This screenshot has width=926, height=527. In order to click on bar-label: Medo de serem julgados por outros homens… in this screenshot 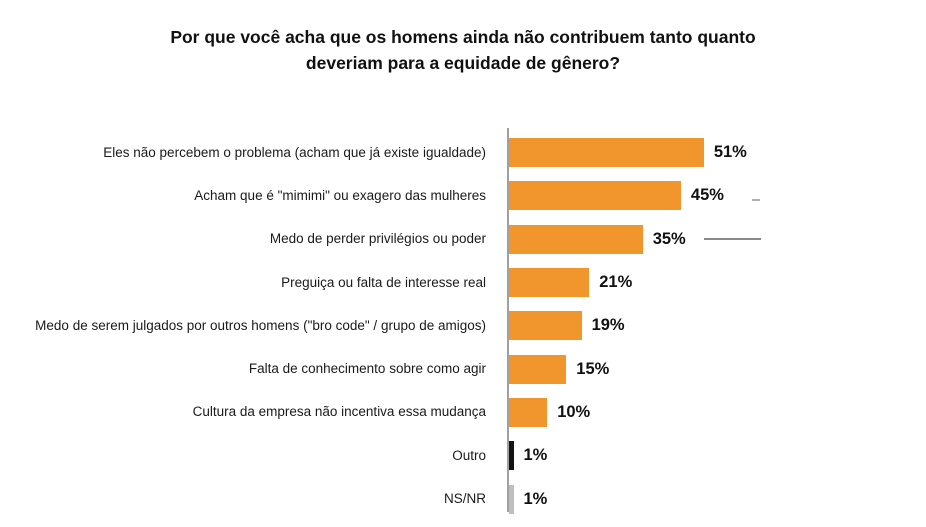, I will do `click(260, 325)`.